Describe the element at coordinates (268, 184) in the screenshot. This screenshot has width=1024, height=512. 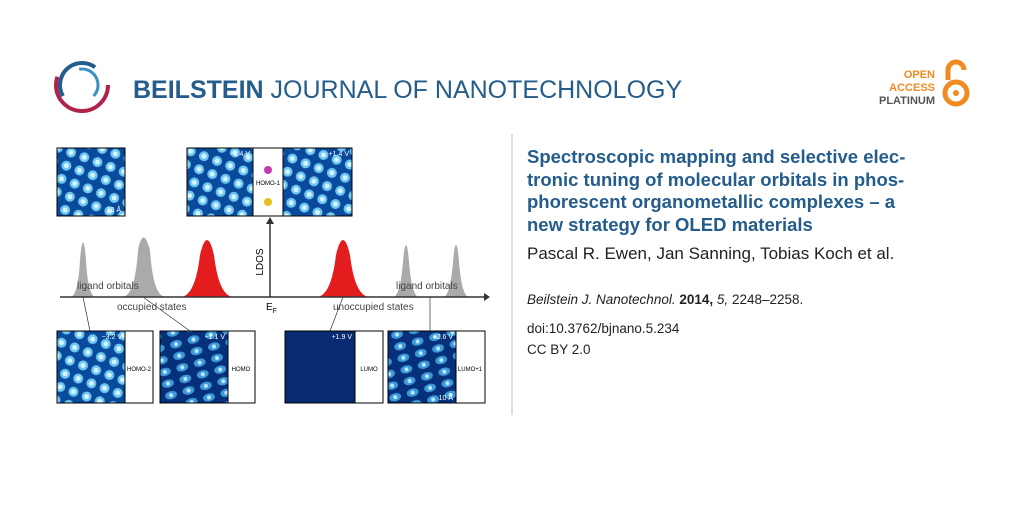
I see `orbital-label: HOMO-1` at that location.